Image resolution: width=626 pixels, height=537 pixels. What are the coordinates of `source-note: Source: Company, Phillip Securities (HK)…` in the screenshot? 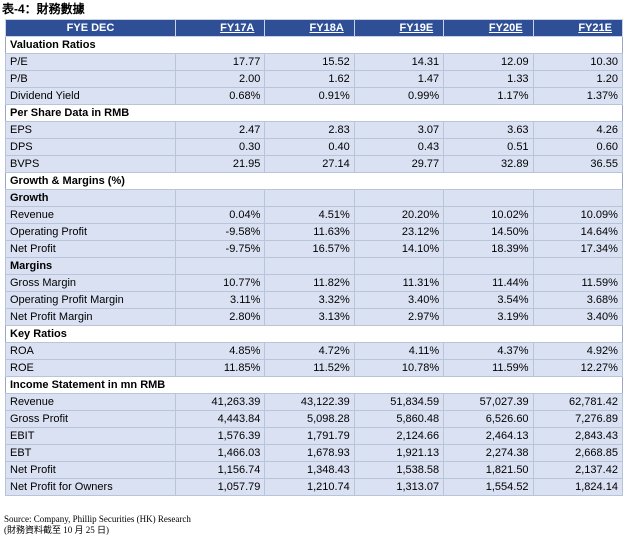 It's located at (97, 519).